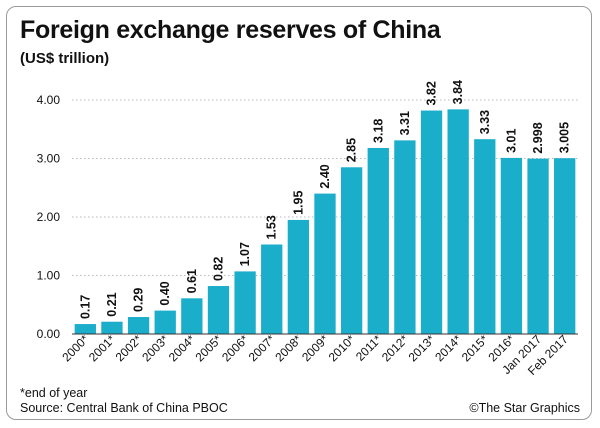 The width and height of the screenshot is (600, 428). I want to click on x-tick-label: 2011*, so click(369, 348).